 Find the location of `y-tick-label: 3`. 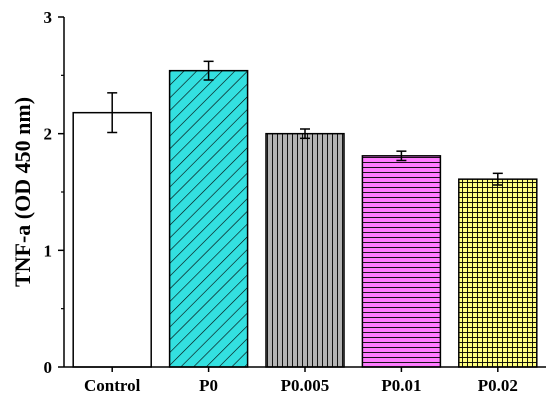

y-tick-label: 3 is located at coordinates (48, 17).